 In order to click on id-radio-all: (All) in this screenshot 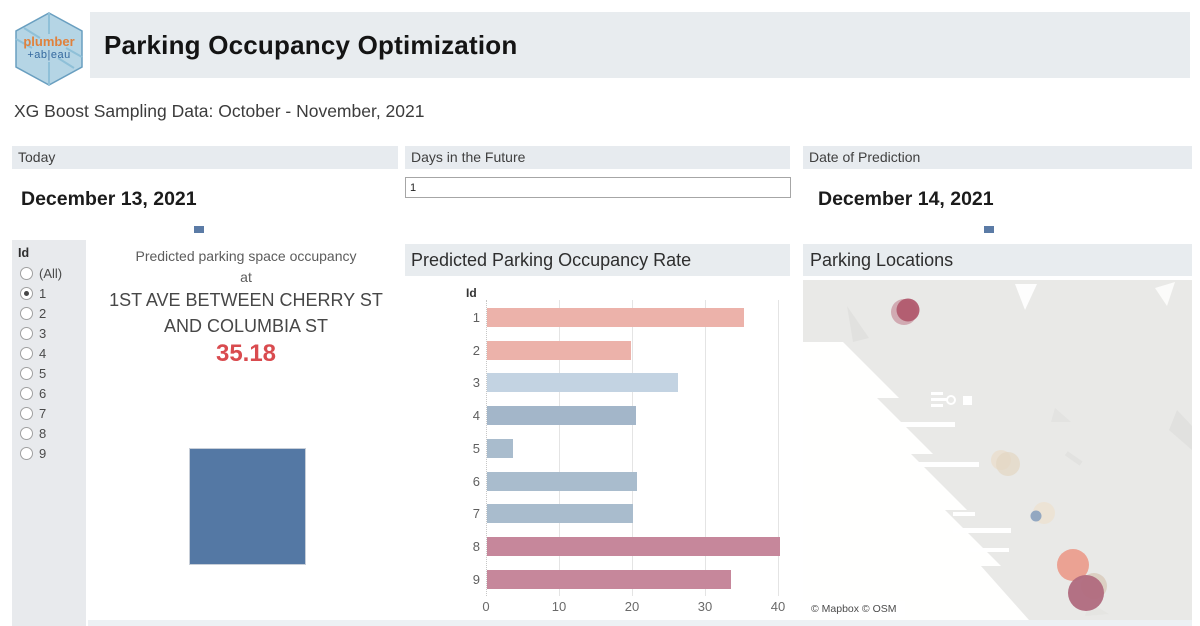, I will do `click(49, 273)`.